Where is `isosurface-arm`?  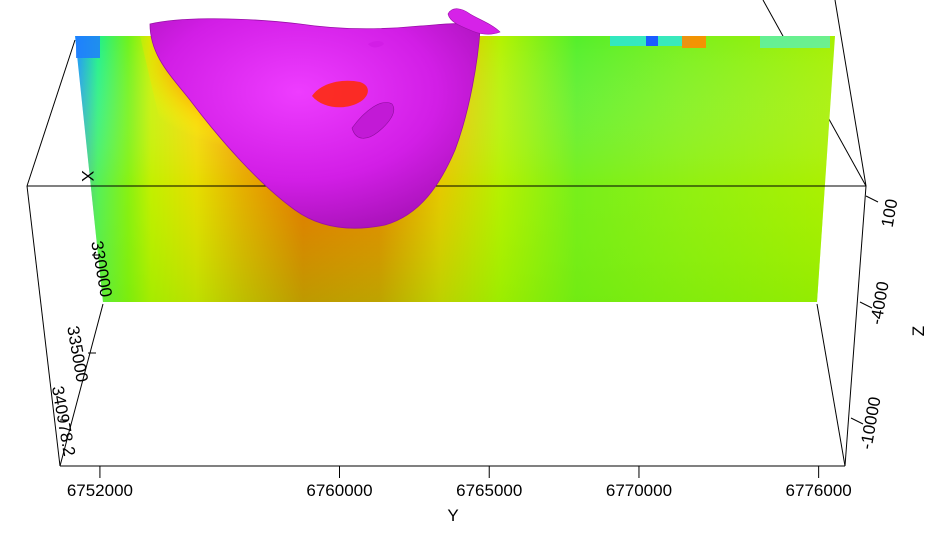 isosurface-arm is located at coordinates (373, 120).